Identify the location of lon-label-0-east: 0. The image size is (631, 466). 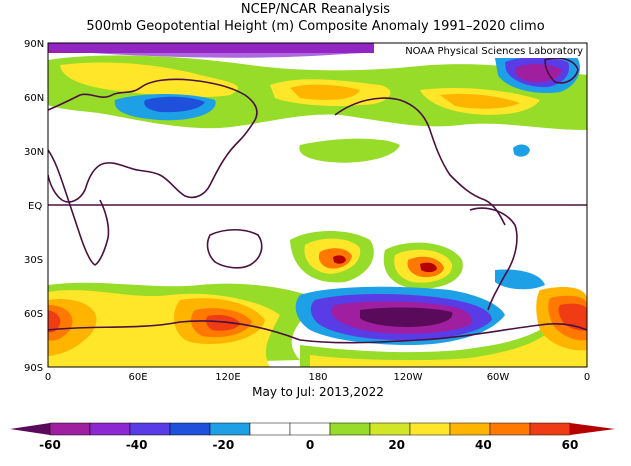
(587, 377).